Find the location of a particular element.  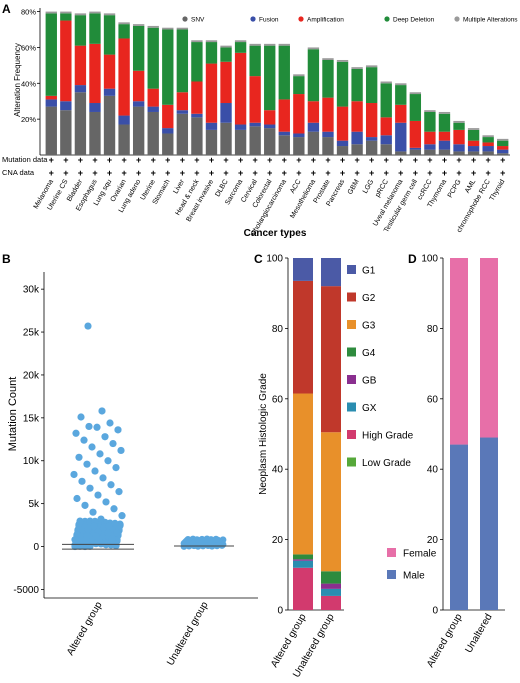

cancer-type-label: AML is located at coordinates (470, 186).